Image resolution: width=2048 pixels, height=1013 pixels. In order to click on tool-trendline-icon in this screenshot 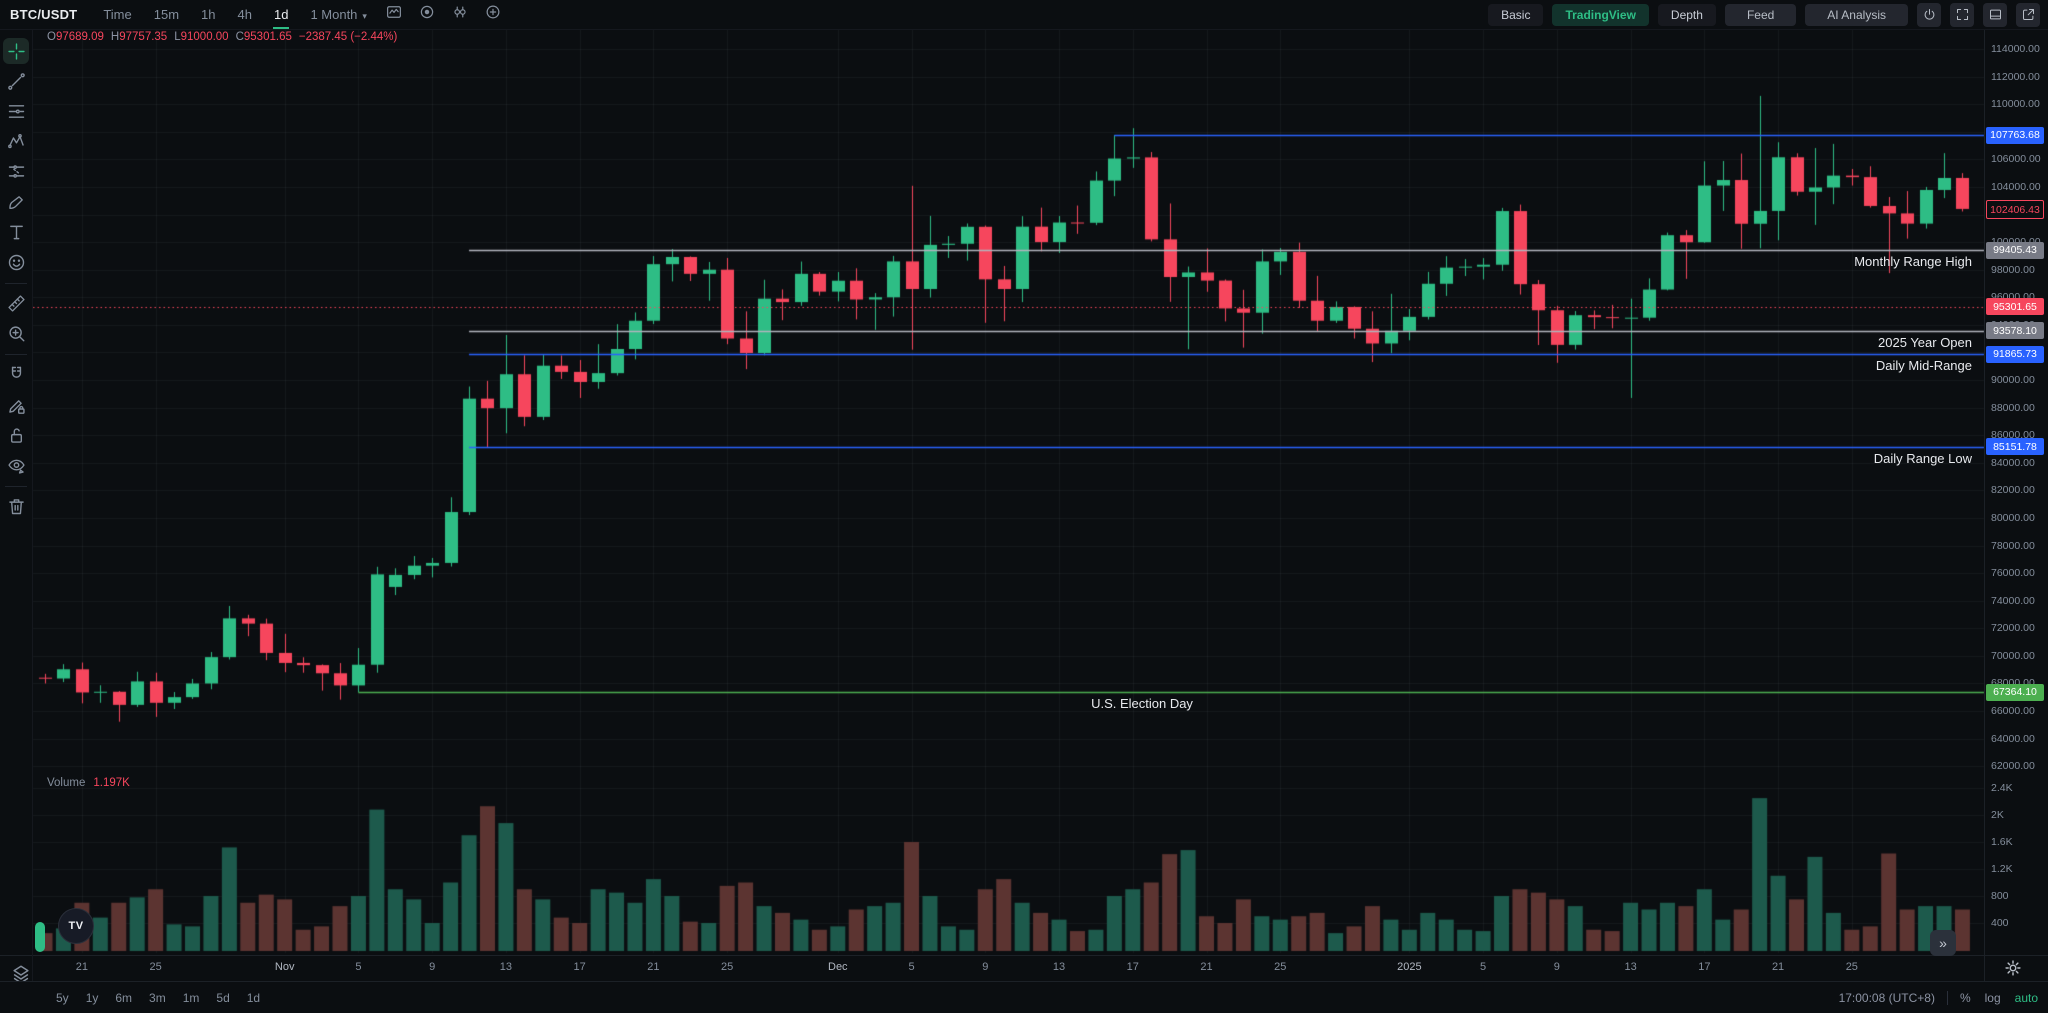, I will do `click(16, 81)`.